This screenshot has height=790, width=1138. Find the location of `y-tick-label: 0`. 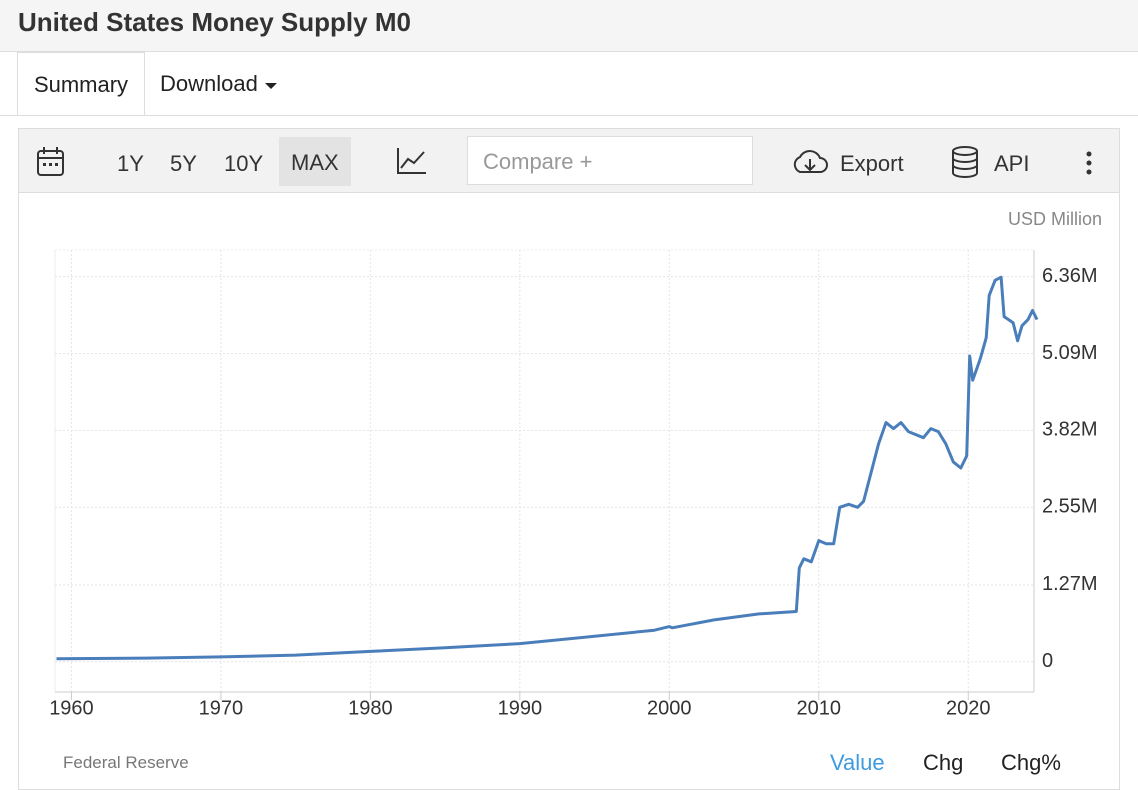

y-tick-label: 0 is located at coordinates (1047, 661).